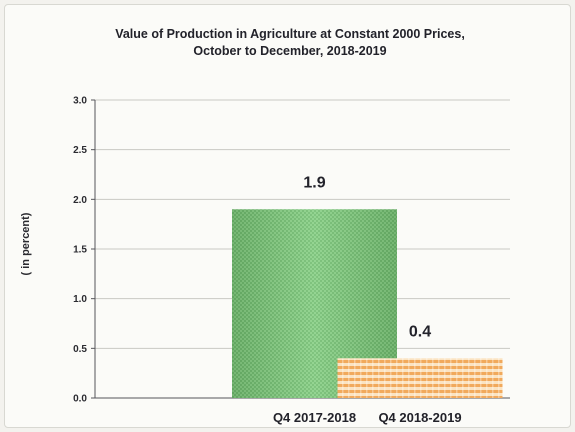  I want to click on y-tick-label: 1.0, so click(80, 299).